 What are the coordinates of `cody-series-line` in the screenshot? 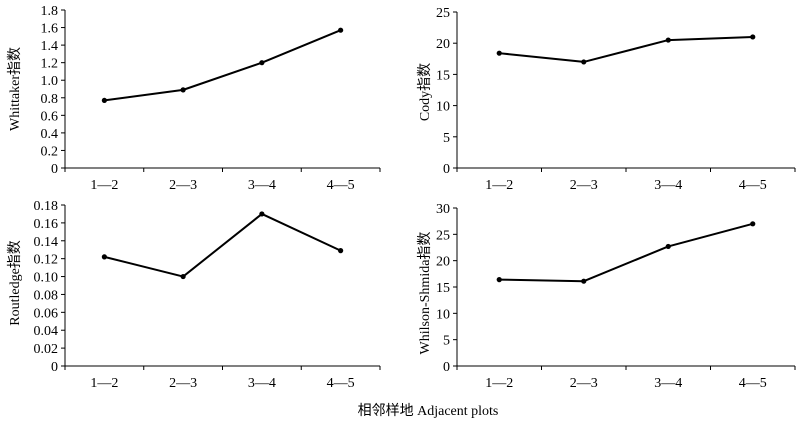 It's located at (626, 49).